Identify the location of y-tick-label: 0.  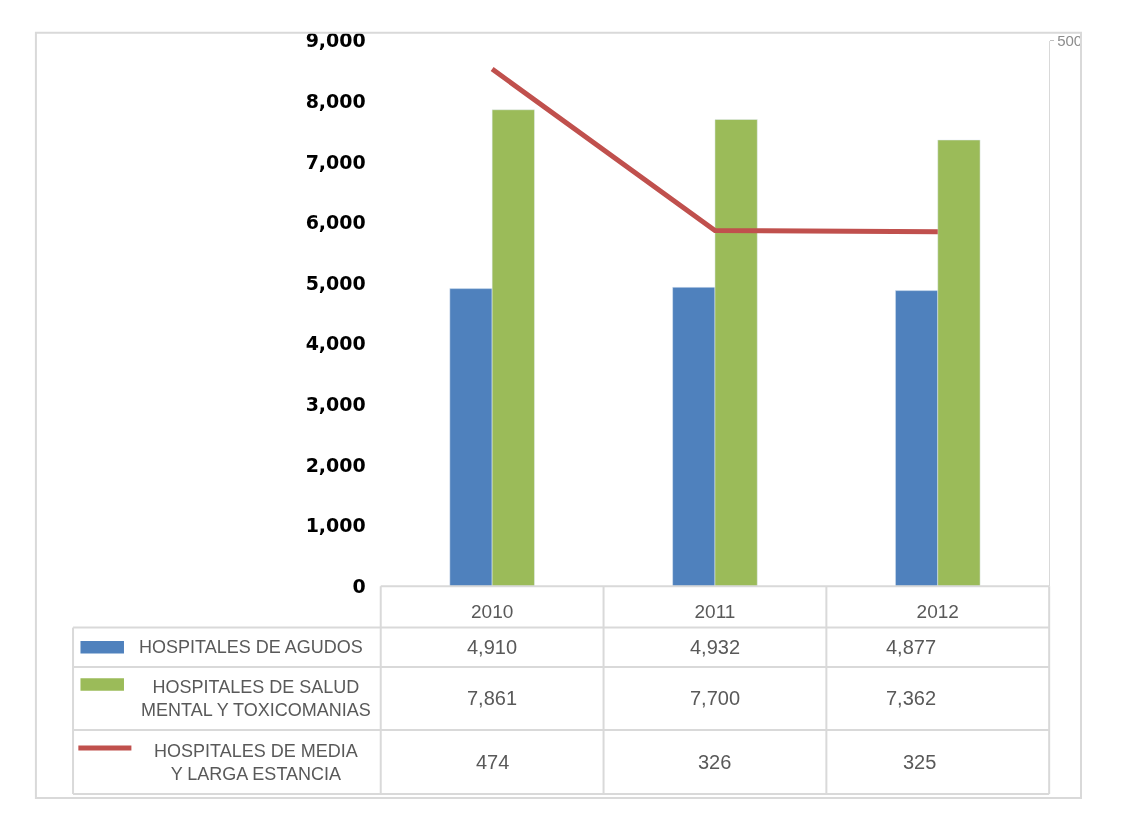
(359, 585).